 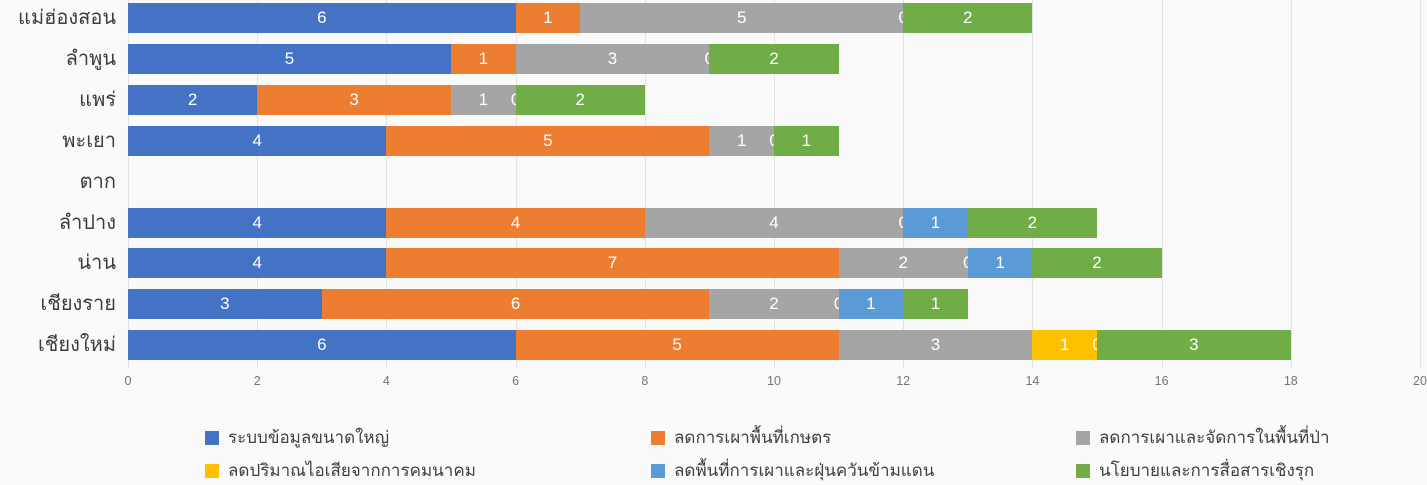 What do you see at coordinates (1420, 381) in the screenshot?
I see `x-axis-tick-label: 20` at bounding box center [1420, 381].